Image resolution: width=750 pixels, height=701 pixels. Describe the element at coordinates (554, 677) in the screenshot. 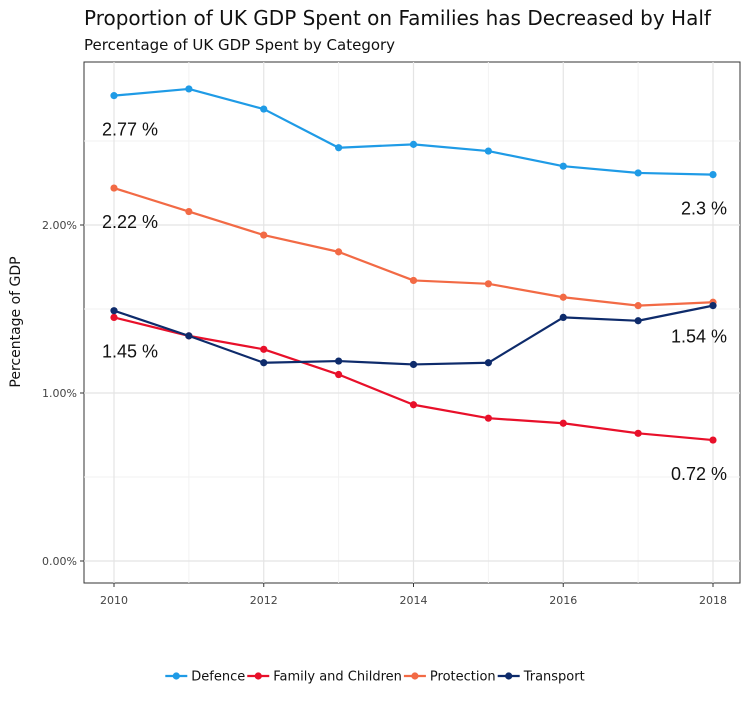

I see `legend-label: Transport` at that location.